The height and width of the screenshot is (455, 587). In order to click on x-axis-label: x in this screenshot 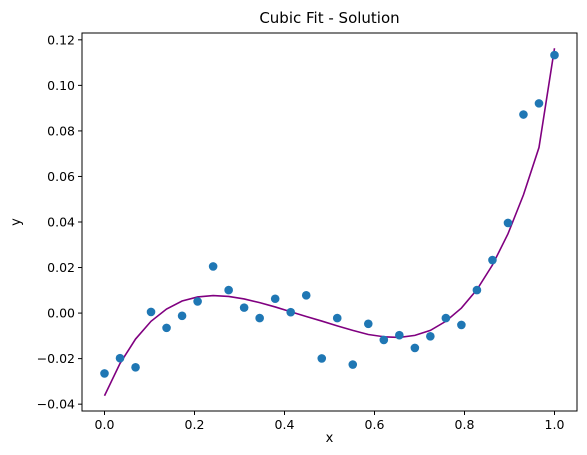, I will do `click(330, 438)`.